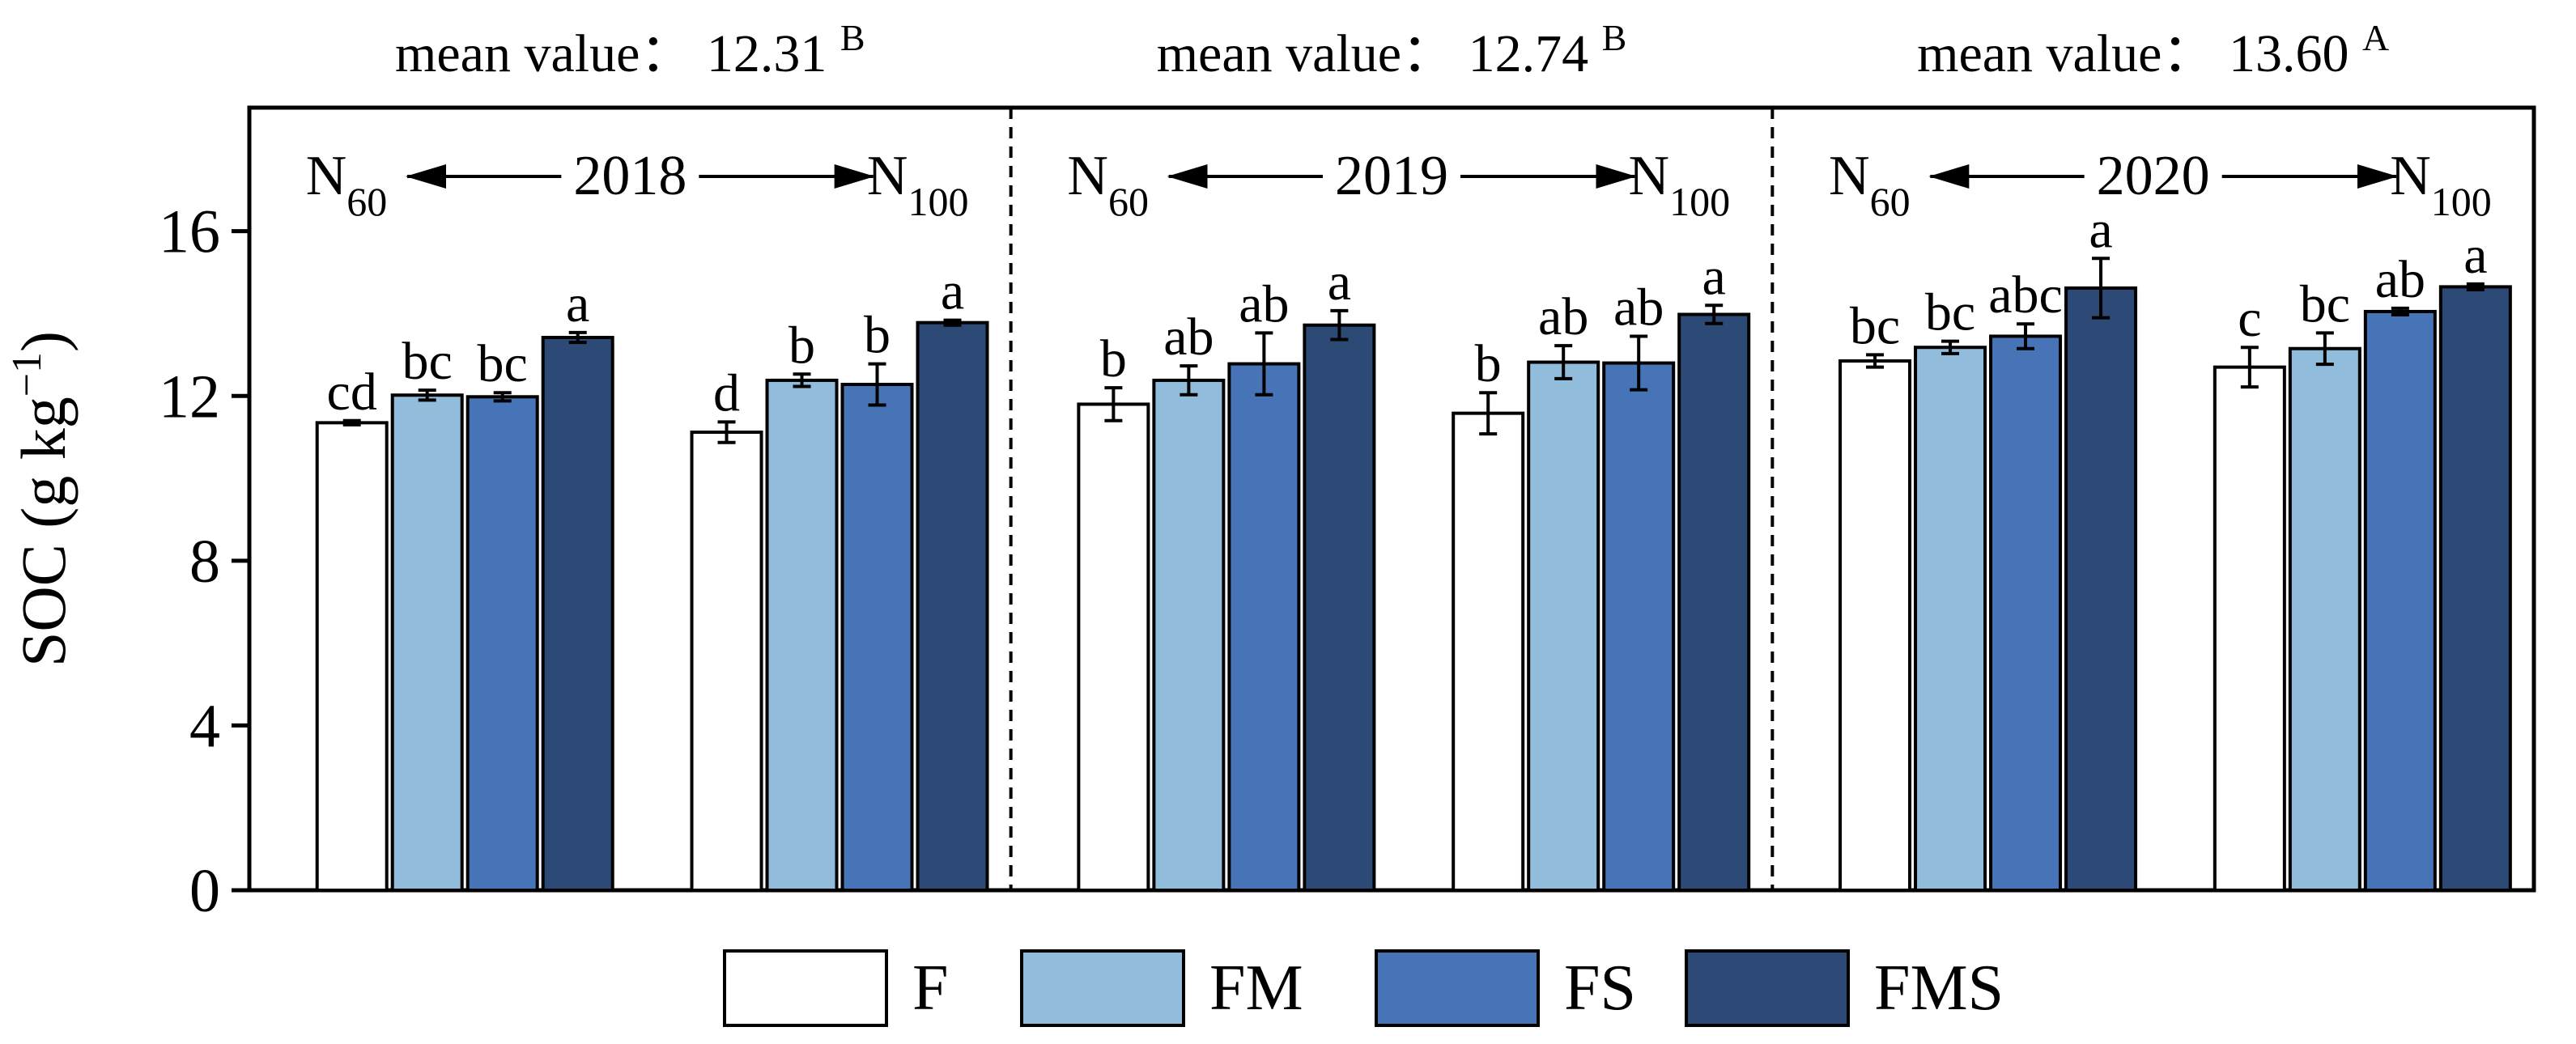 The height and width of the screenshot is (1044, 2576). I want to click on y-axis-label: SOC (g kg−1), so click(41, 499).